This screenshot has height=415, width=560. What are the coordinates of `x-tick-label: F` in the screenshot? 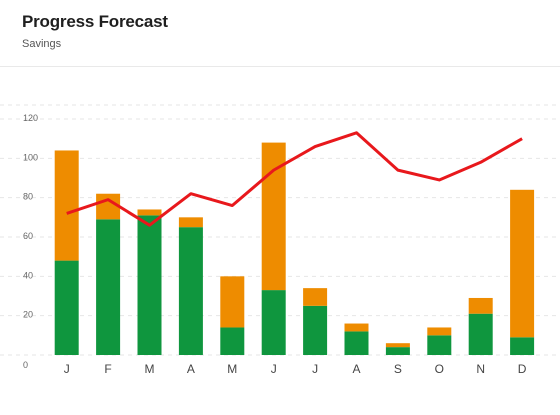 It's located at (107, 369).